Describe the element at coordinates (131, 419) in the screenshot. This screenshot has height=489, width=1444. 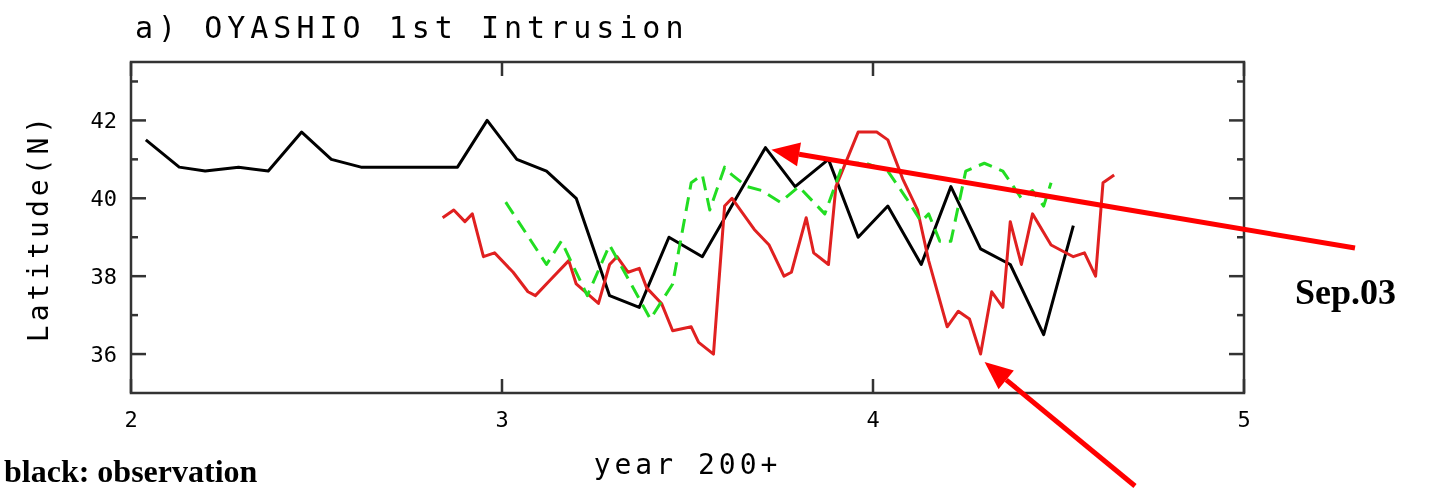
I see `x-tick-label: 2` at that location.